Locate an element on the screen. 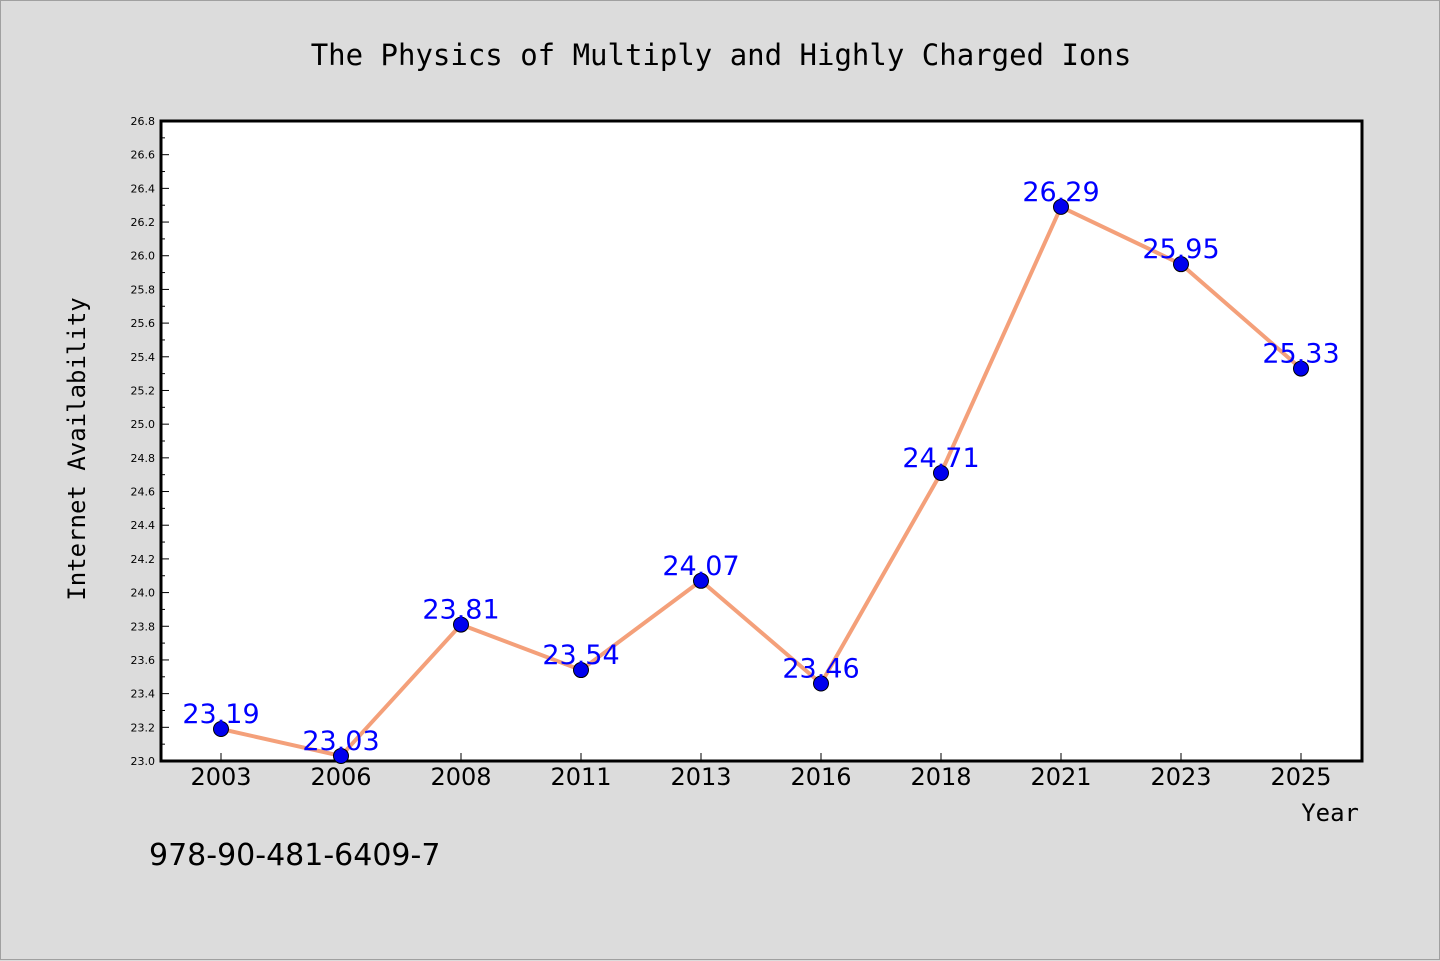  data-label: 25.95 is located at coordinates (1180, 249).